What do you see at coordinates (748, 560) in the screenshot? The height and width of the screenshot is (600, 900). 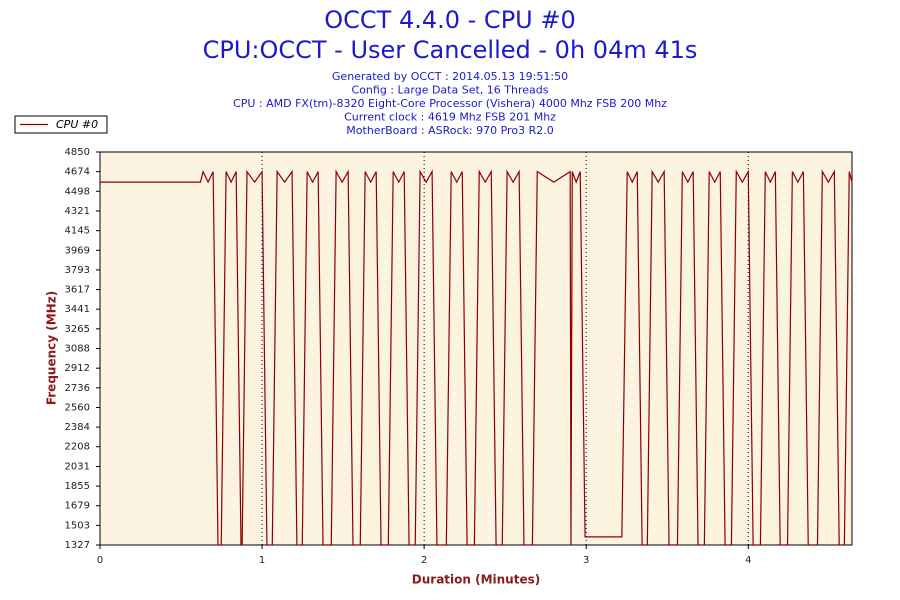 I see `x-tick-label: 4` at bounding box center [748, 560].